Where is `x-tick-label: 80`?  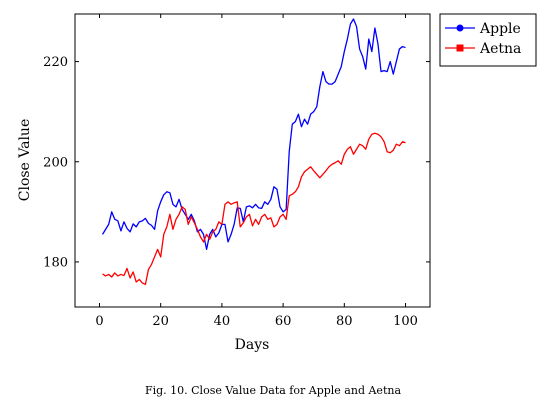
x-tick-label: 80 is located at coordinates (344, 321).